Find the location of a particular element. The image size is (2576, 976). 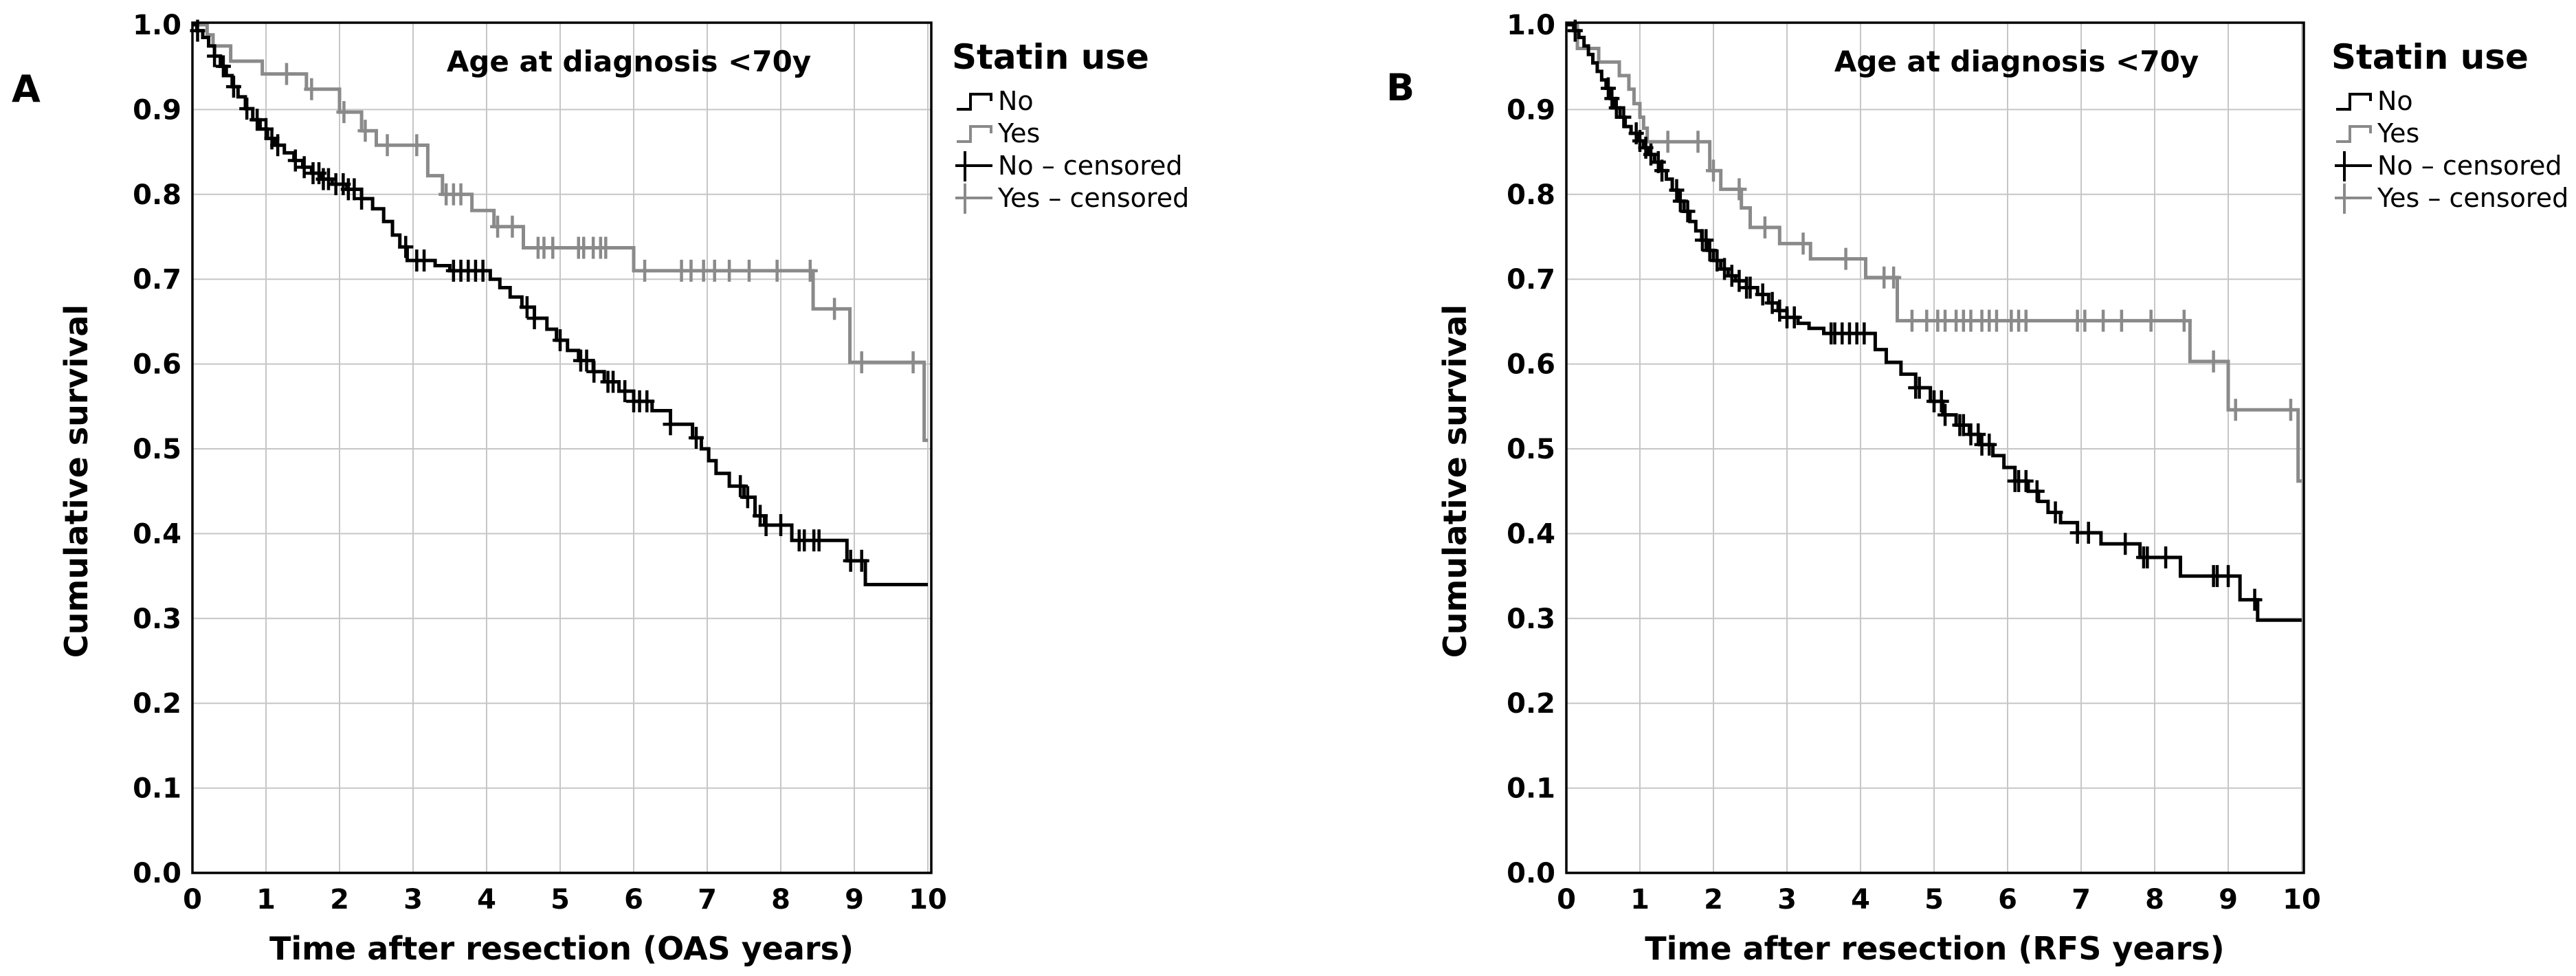

y-tick-label: 0.5 is located at coordinates (157, 449).